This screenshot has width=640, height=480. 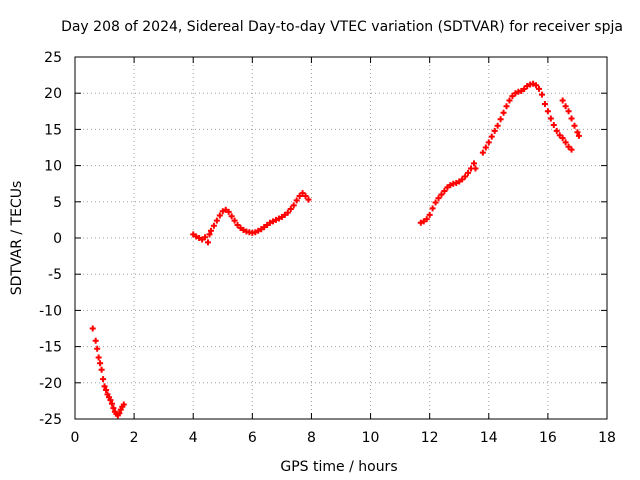 What do you see at coordinates (50, 348) in the screenshot?
I see `y-tick-label: -15` at bounding box center [50, 348].